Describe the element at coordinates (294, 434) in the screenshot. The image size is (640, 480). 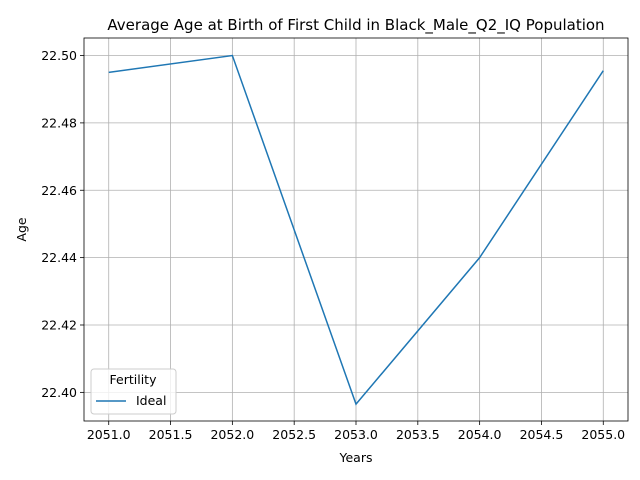
I see `x-tick-label: 2052.5` at that location.